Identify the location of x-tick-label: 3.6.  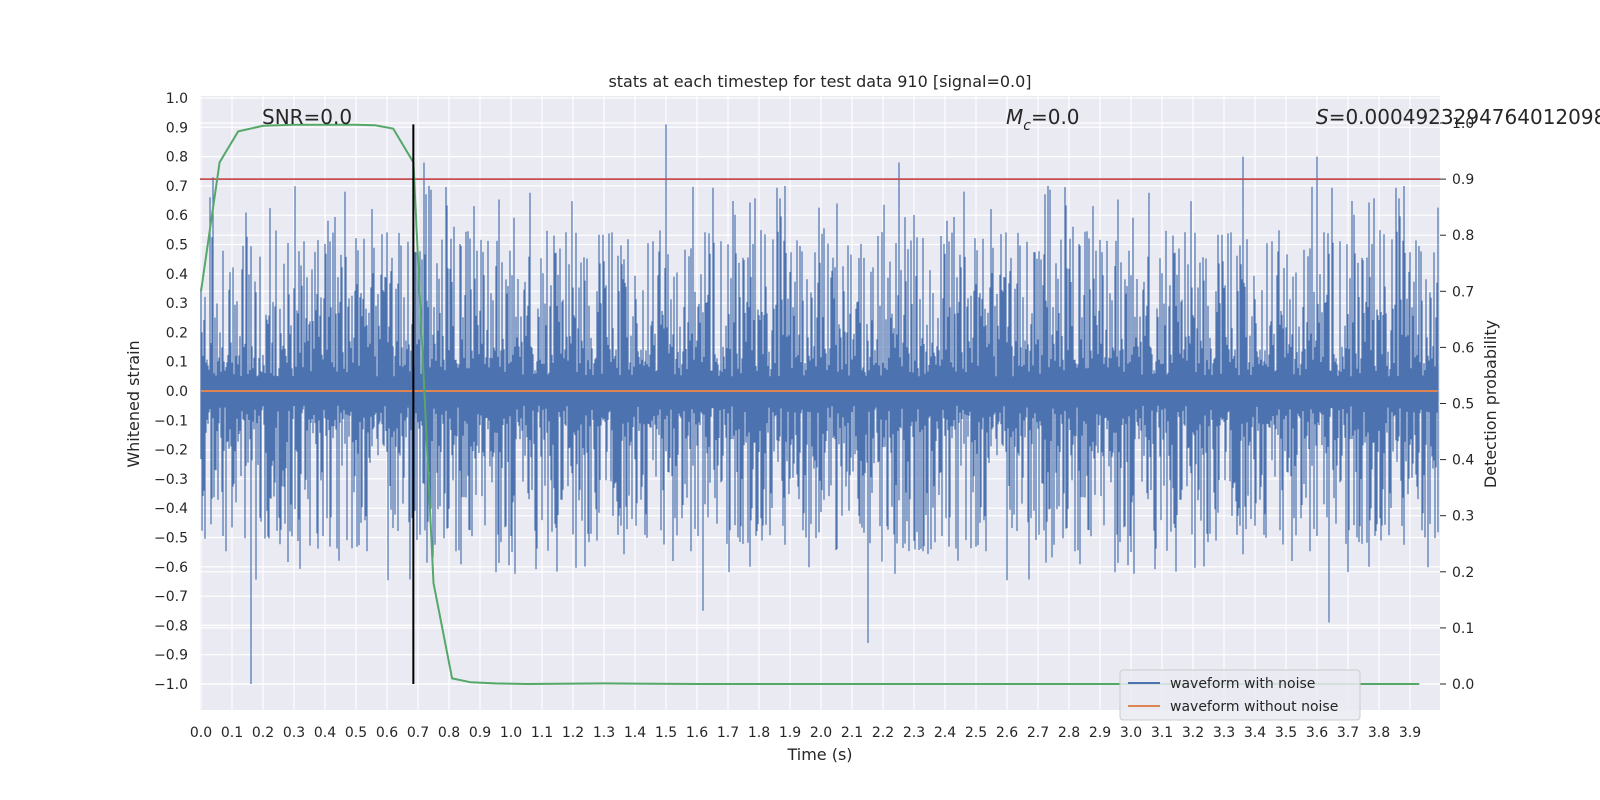
(1317, 733).